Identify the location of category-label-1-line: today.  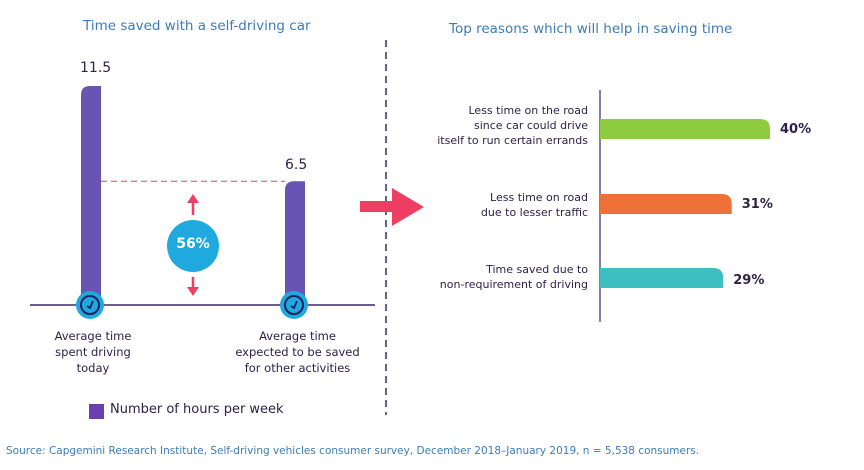
(93, 368).